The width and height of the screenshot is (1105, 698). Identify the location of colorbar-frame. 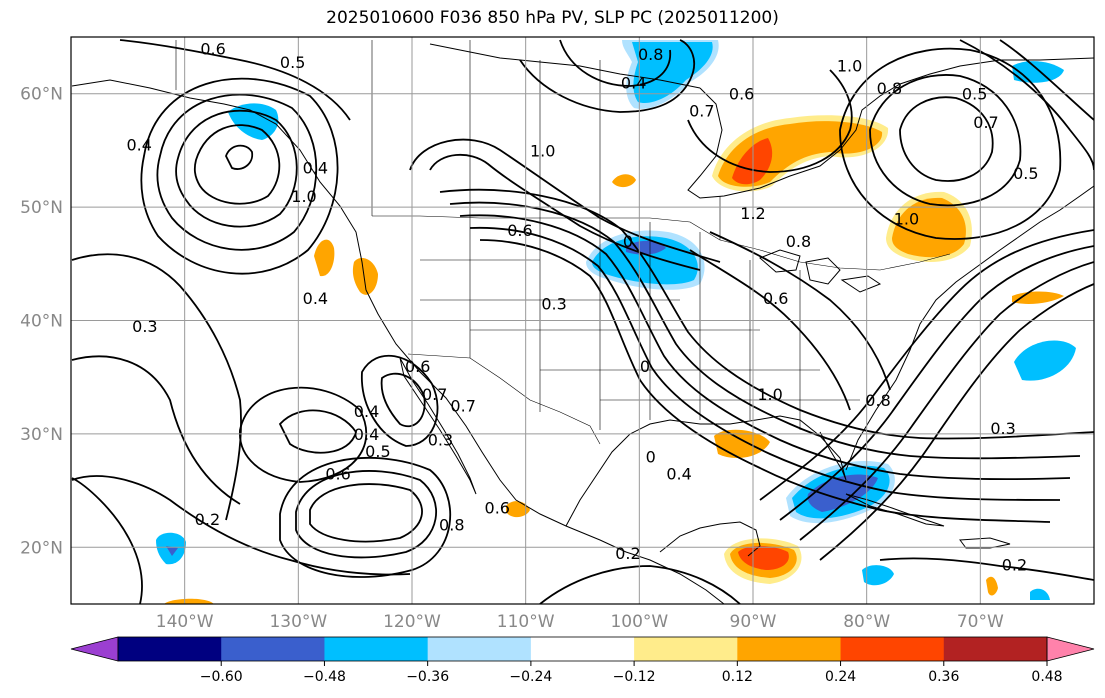
(582, 649).